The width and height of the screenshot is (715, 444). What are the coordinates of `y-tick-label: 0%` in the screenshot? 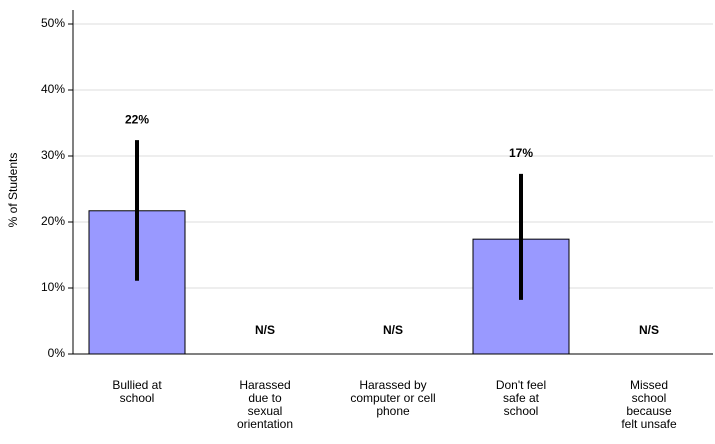 It's located at (57, 353).